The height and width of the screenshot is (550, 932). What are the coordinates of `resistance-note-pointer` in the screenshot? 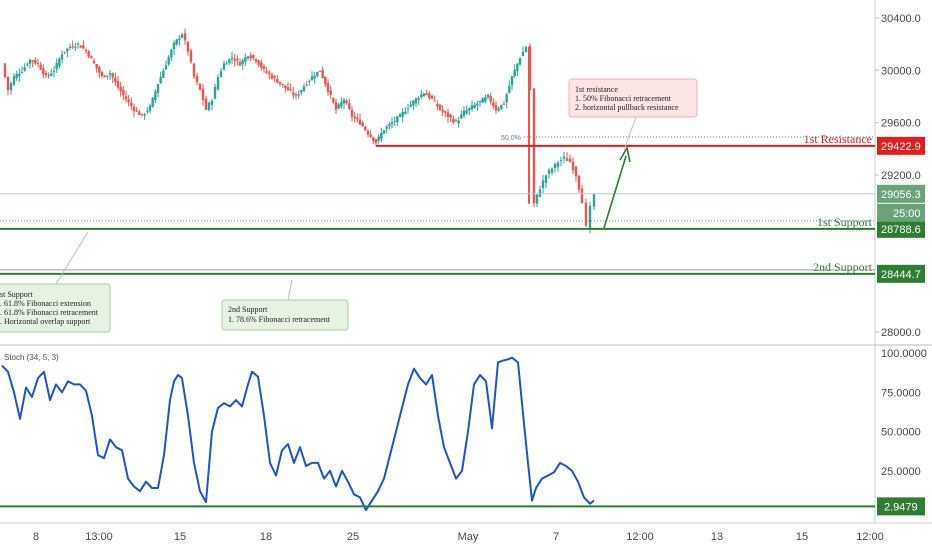 It's located at (630, 133).